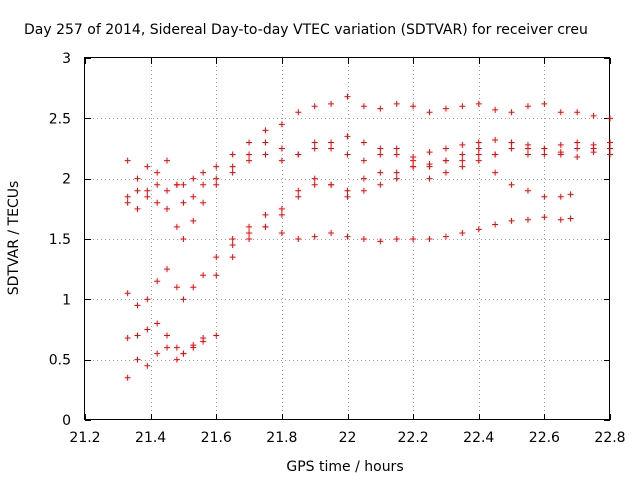 The height and width of the screenshot is (480, 640). I want to click on y-tick-label: 2.5, so click(60, 119).